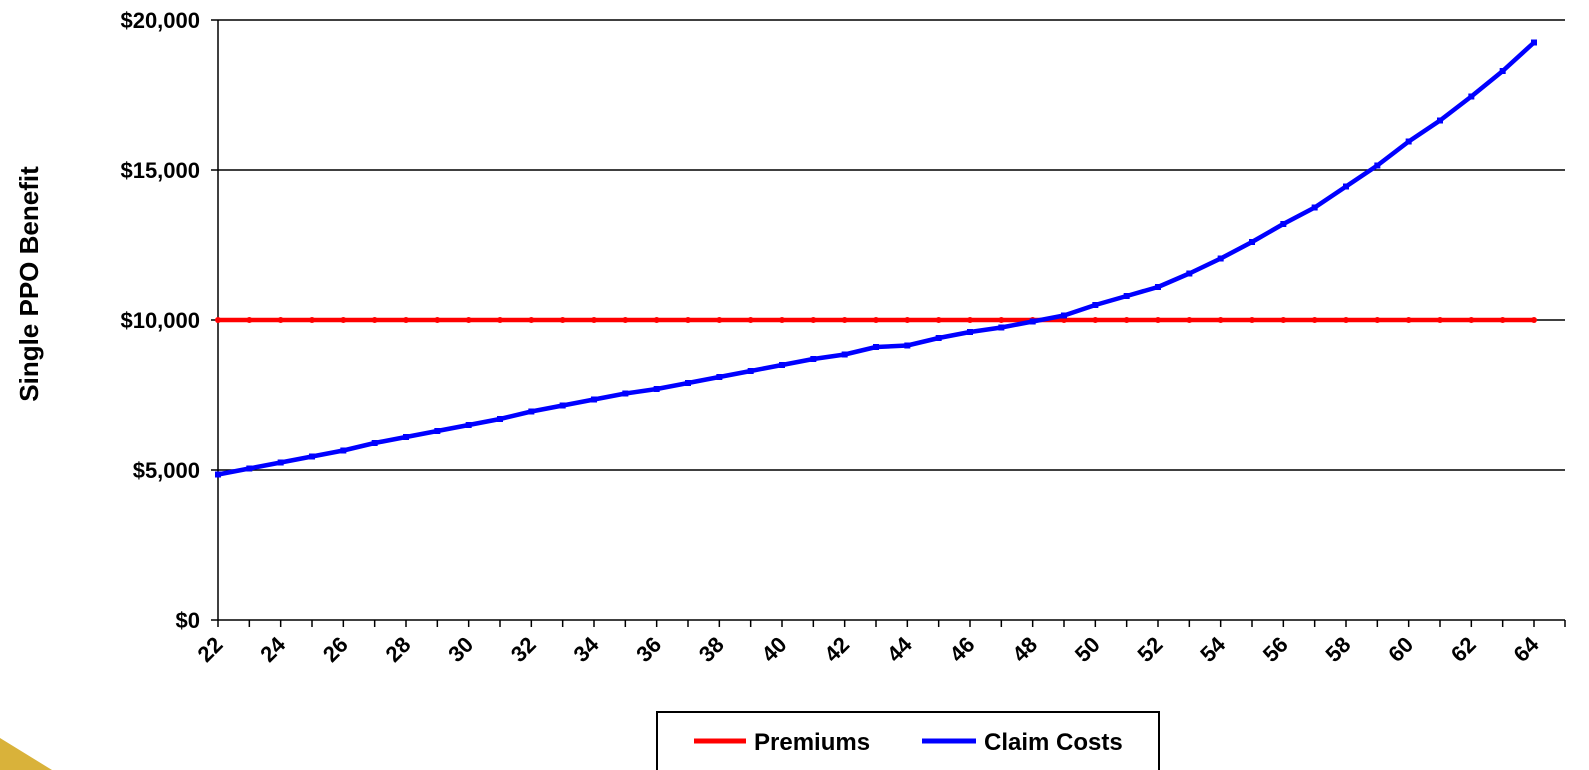 This screenshot has width=1589, height=770. What do you see at coordinates (1024, 649) in the screenshot?
I see `x-tick-label: 48` at bounding box center [1024, 649].